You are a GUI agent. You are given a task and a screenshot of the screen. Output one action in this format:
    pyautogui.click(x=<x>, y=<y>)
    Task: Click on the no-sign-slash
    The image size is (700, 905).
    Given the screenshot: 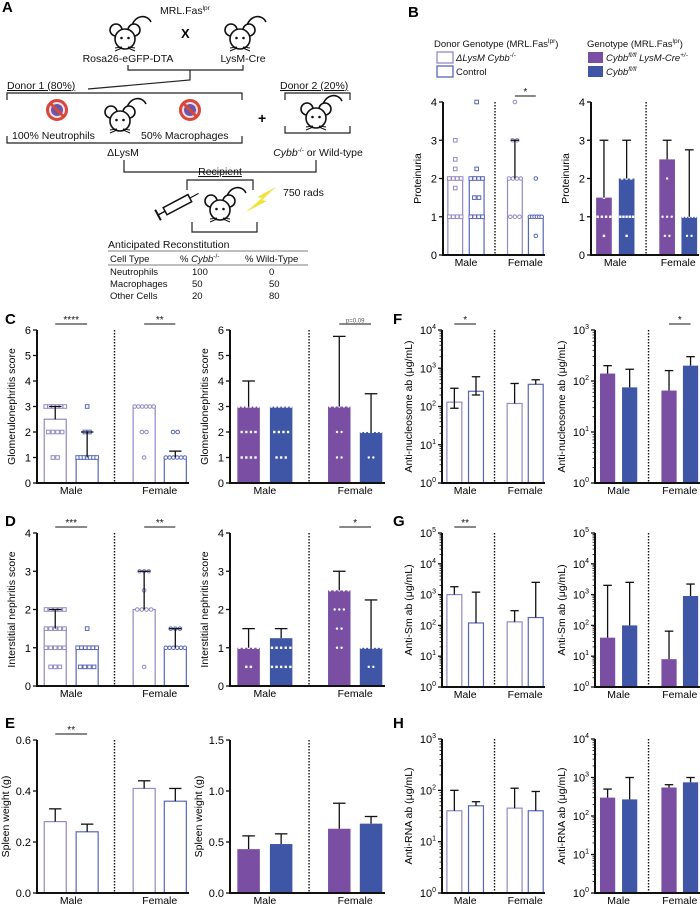 What is the action you would take?
    pyautogui.click(x=57, y=110)
    